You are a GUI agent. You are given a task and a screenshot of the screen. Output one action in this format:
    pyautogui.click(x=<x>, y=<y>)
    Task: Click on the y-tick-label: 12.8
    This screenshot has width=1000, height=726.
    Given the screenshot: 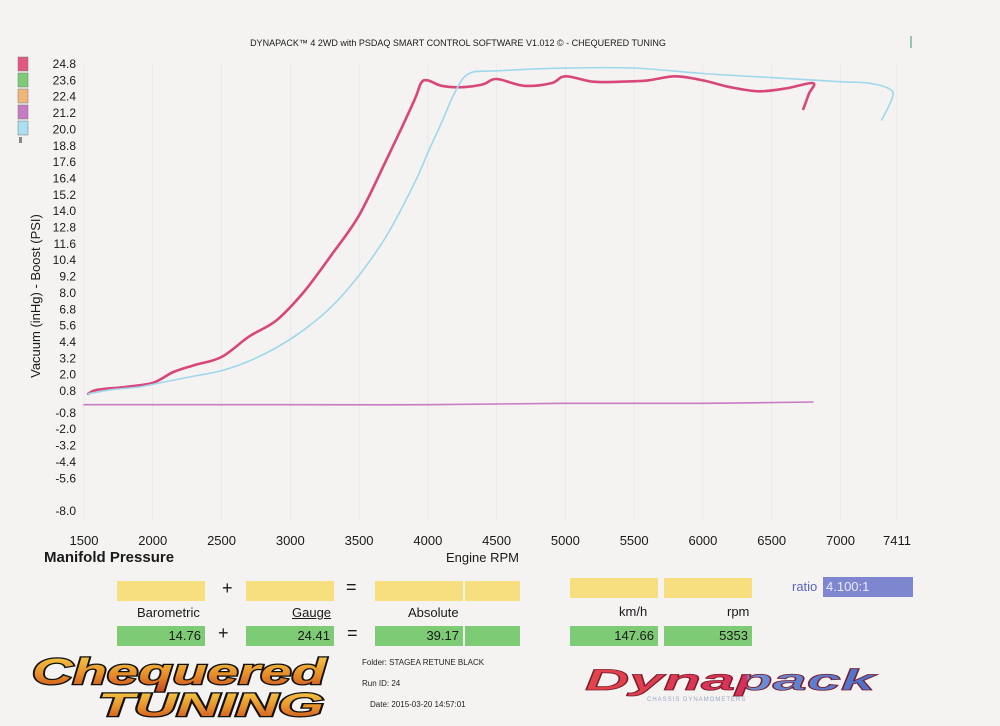 What is the action you would take?
    pyautogui.click(x=65, y=228)
    